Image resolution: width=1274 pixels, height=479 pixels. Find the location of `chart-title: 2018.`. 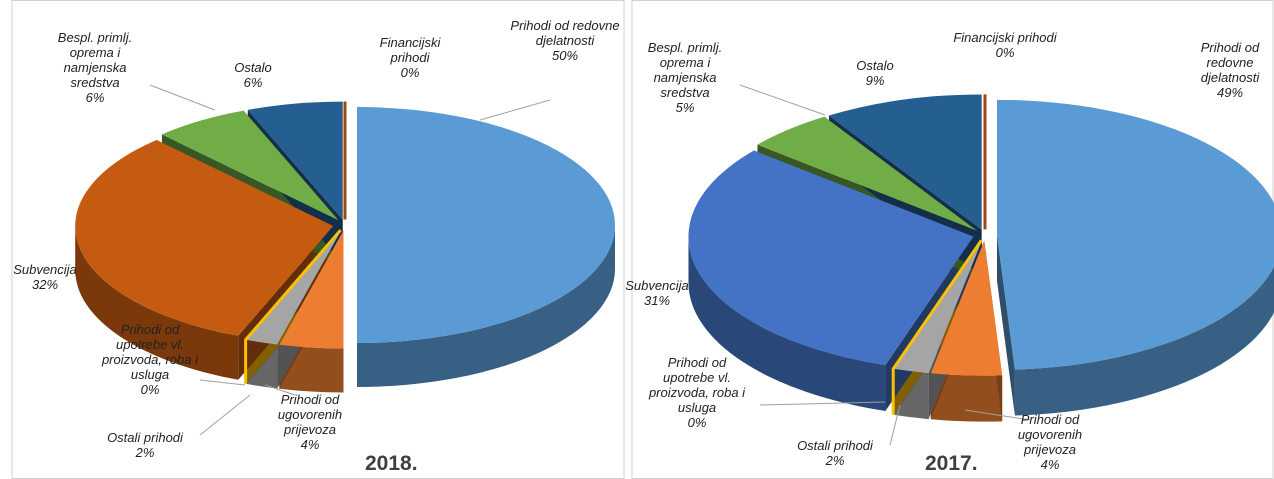

chart-title: 2018. is located at coordinates (391, 464).